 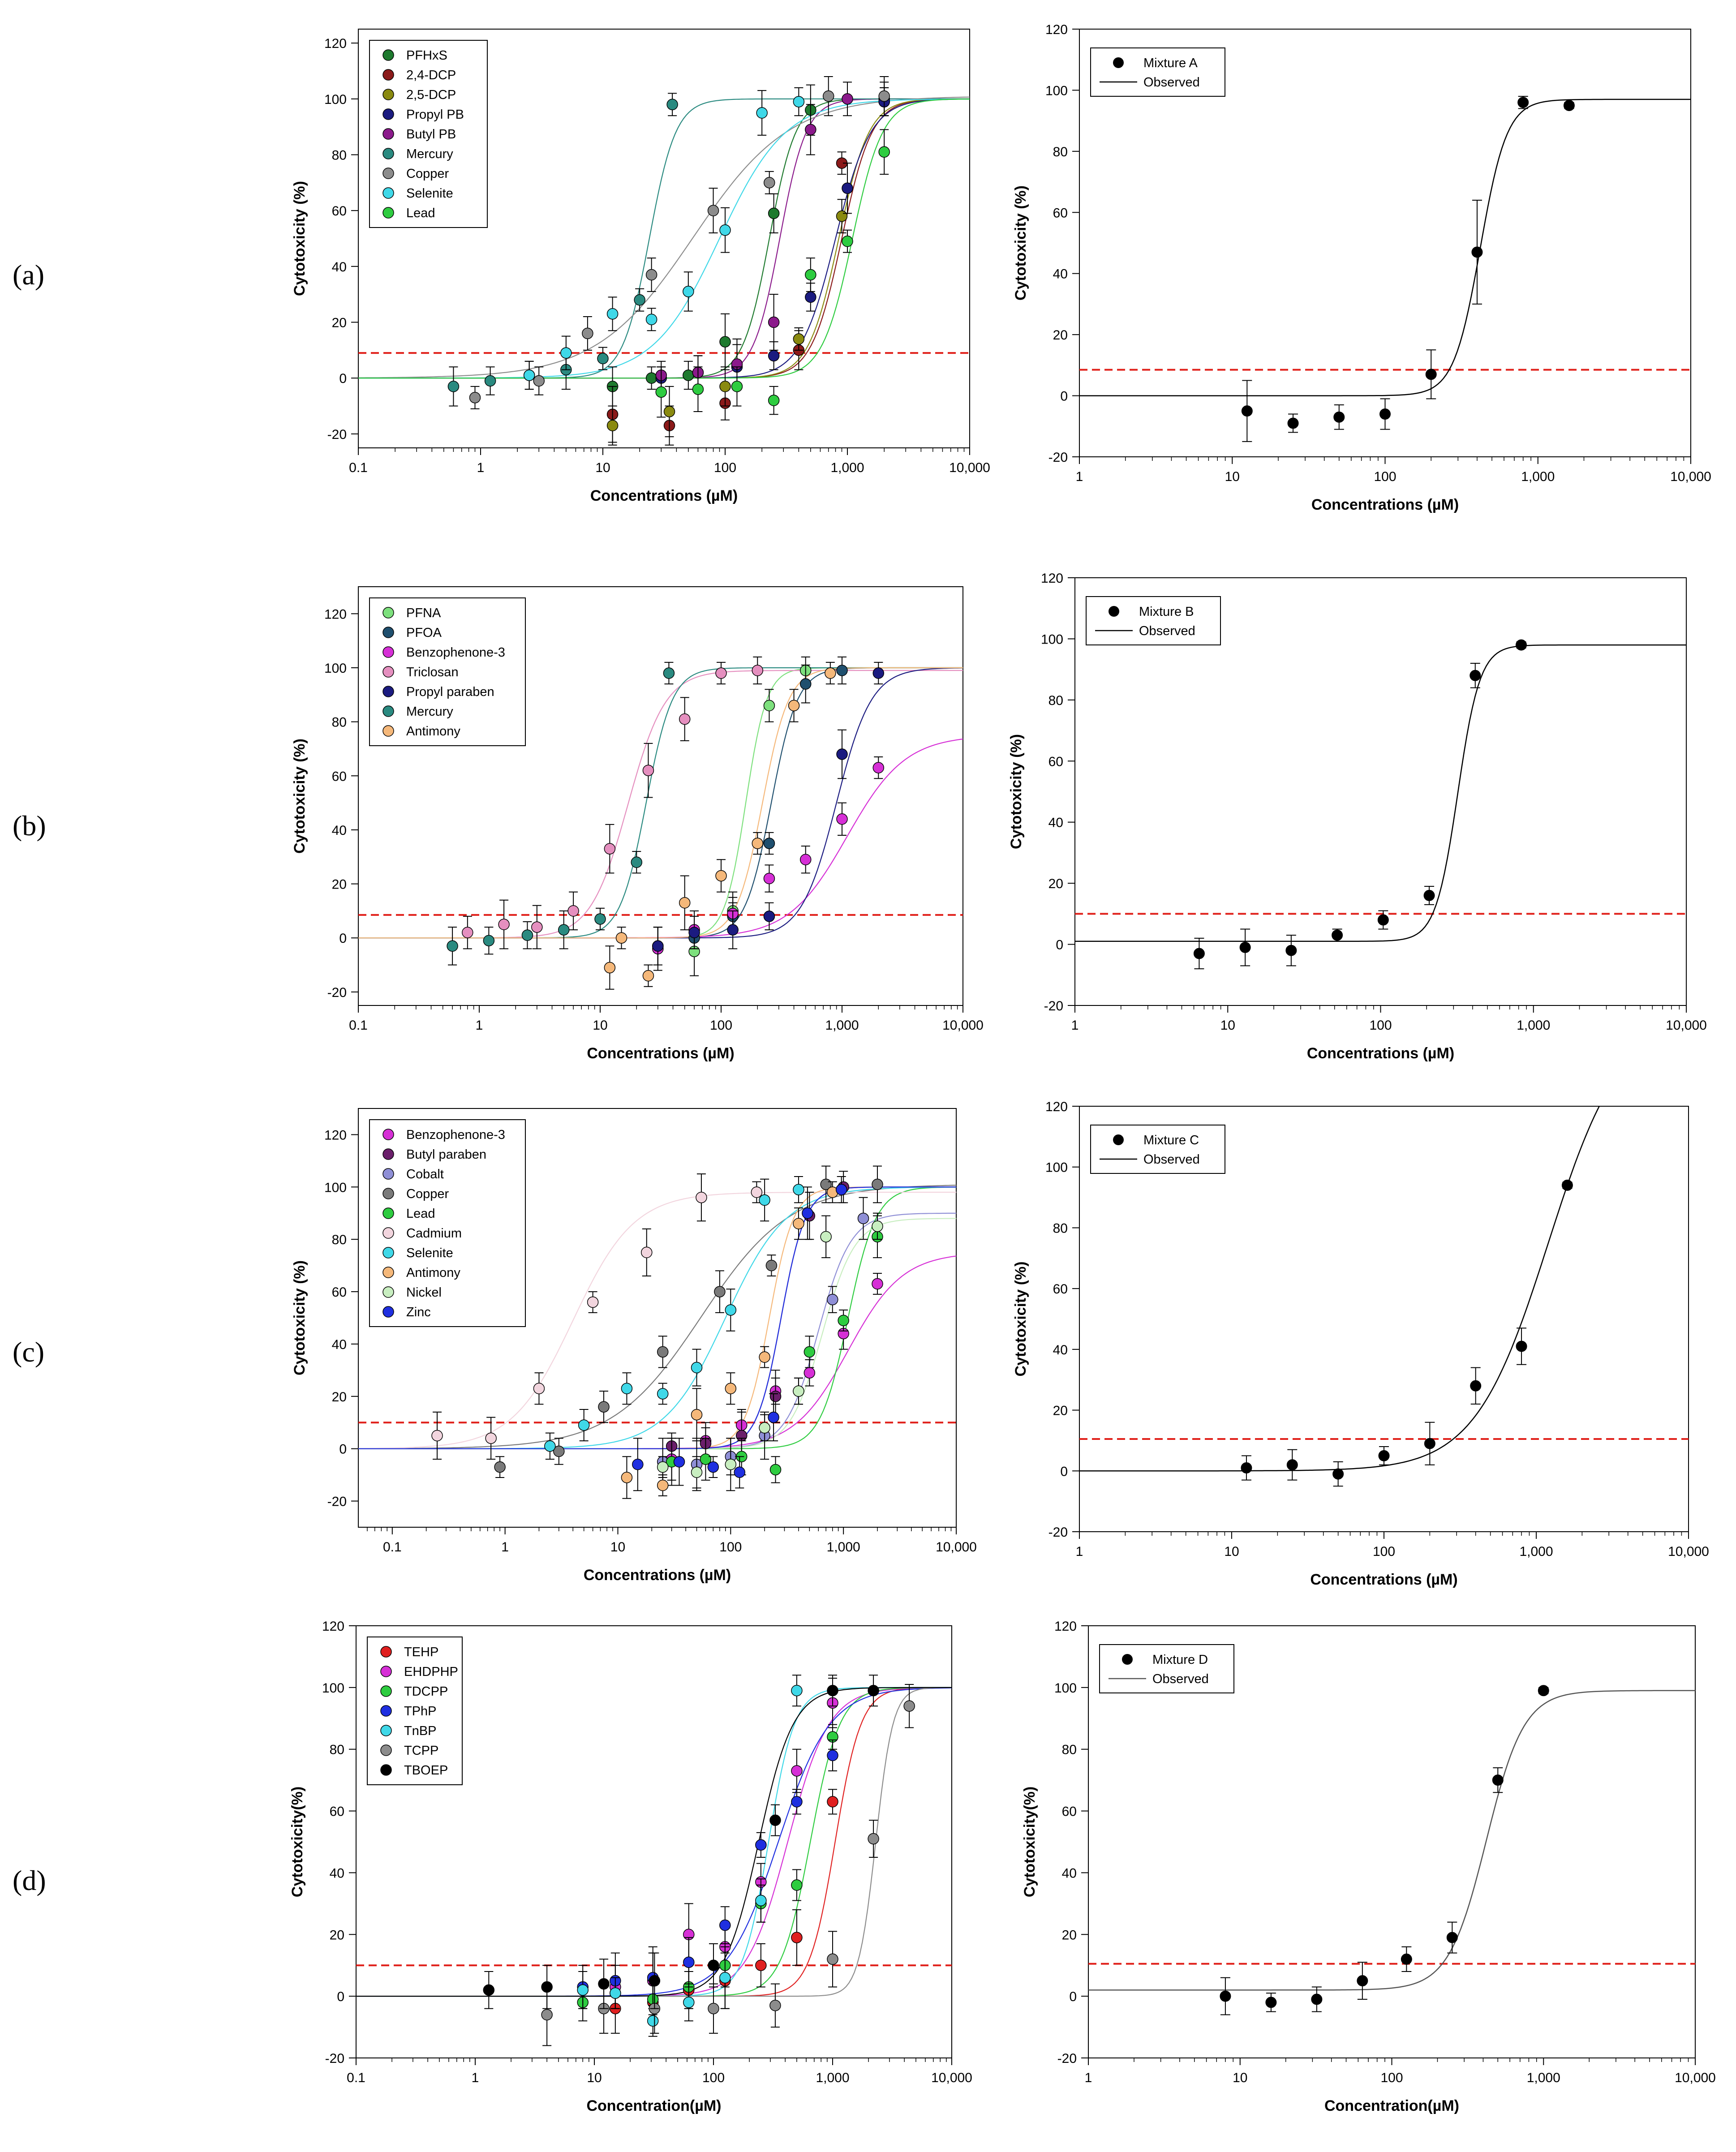 What do you see at coordinates (429, 1253) in the screenshot?
I see `legend-label: Selenite` at bounding box center [429, 1253].